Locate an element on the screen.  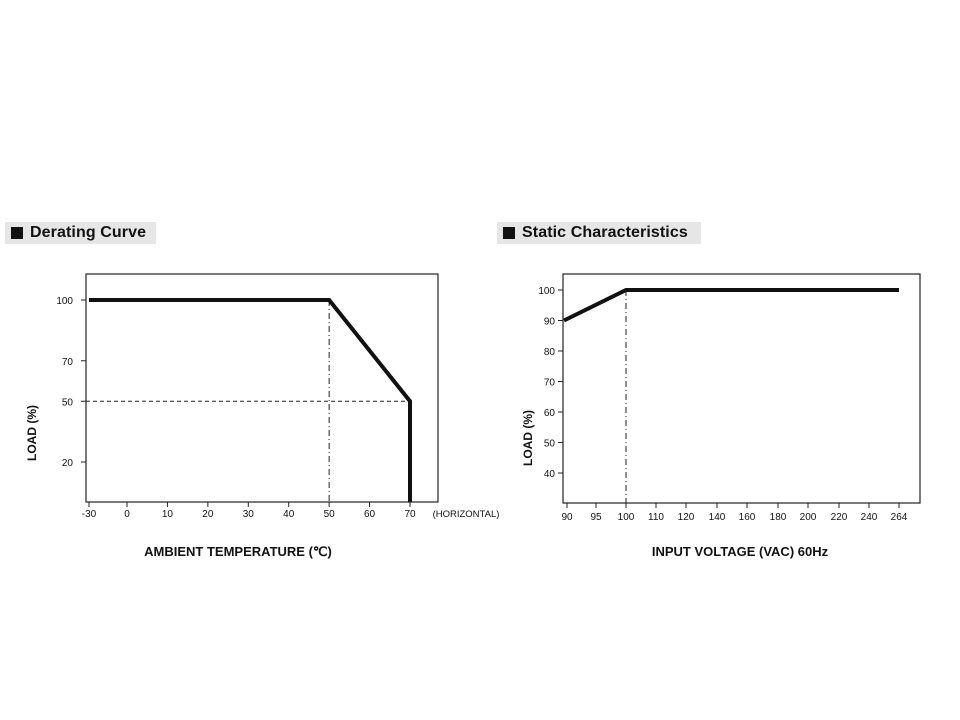
derating-y-axis-title: LOAD (%) is located at coordinates (32, 433).